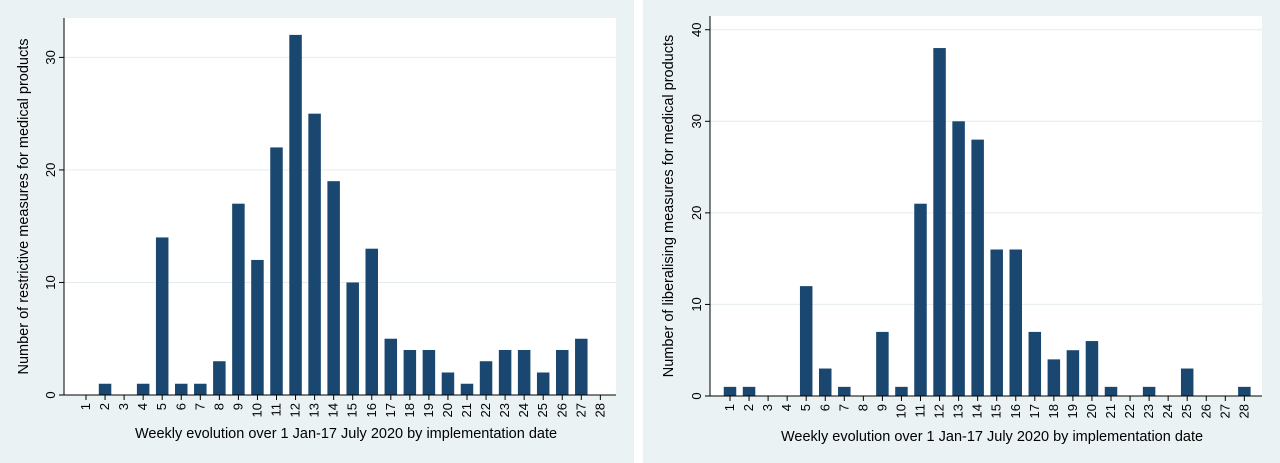 The image size is (1280, 463). What do you see at coordinates (1224, 411) in the screenshot?
I see `x-tick-label: 27` at bounding box center [1224, 411].